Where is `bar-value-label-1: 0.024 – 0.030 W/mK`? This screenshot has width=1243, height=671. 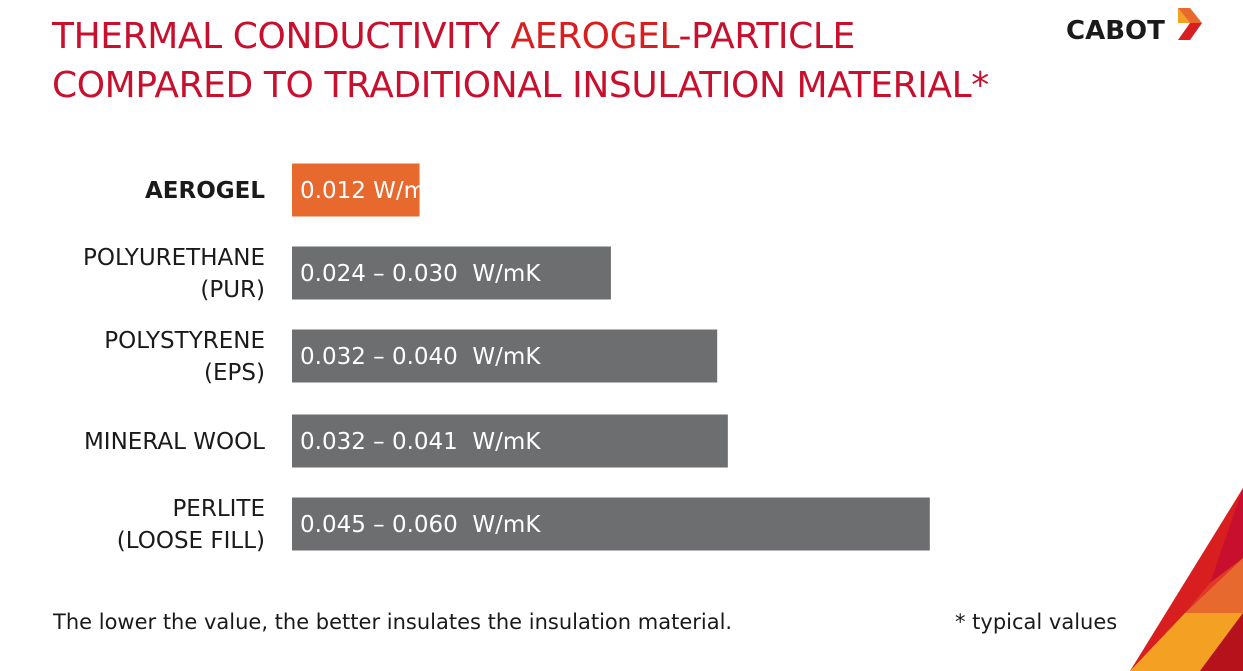
bar-value-label-1: 0.024 – 0.030 W/mK is located at coordinates (420, 274).